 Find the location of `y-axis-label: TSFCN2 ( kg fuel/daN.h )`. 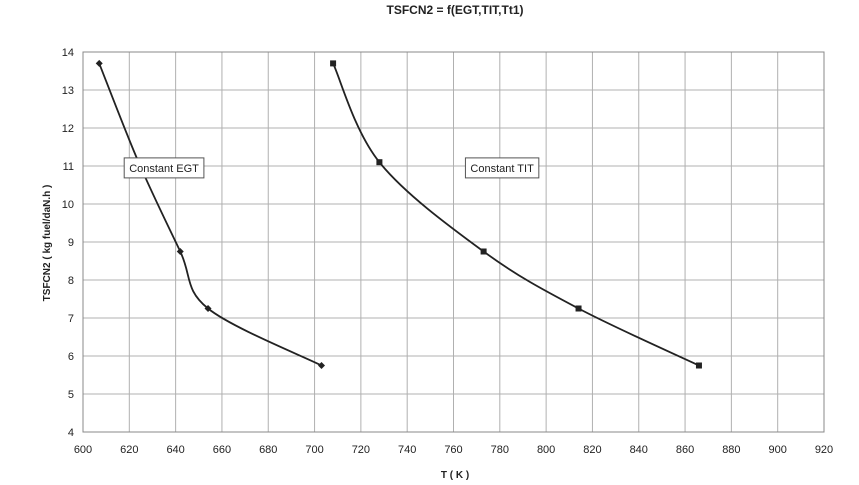

y-axis-label: TSFCN2 ( kg fuel/daN.h ) is located at coordinates (47, 243).